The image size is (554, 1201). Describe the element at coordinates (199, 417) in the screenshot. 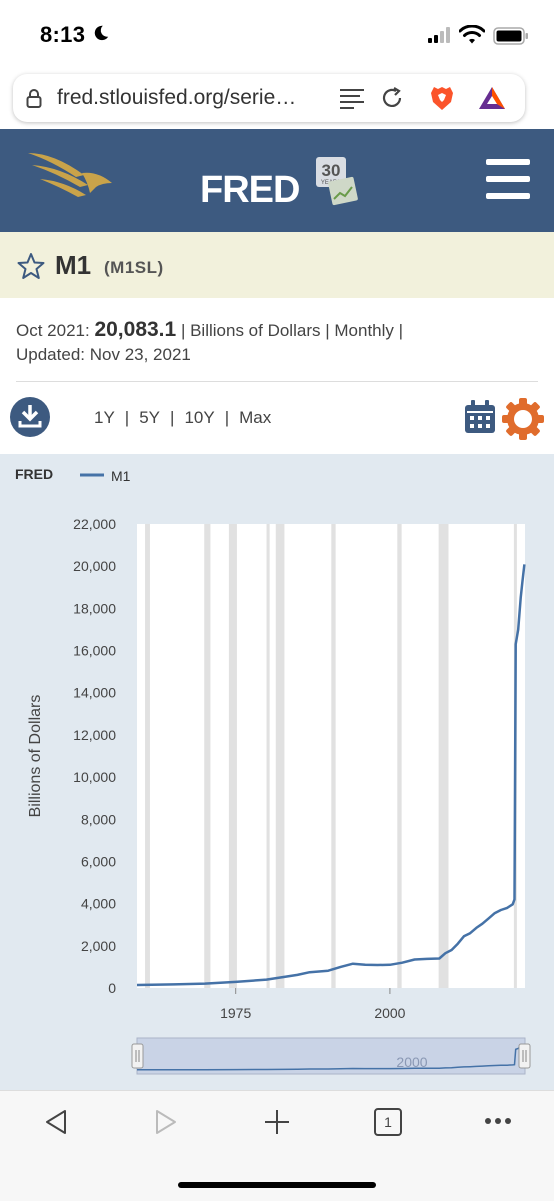

I see `range-10y: 10Y` at that location.